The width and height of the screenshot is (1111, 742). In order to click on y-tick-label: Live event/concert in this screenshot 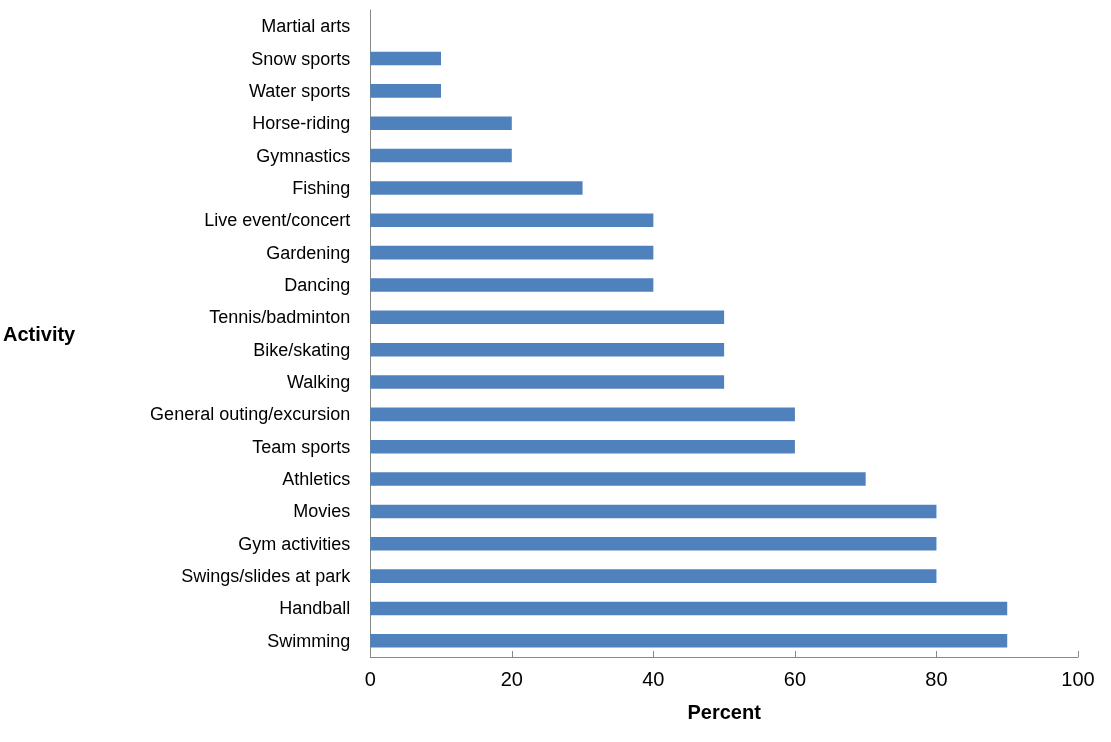, I will do `click(277, 220)`.